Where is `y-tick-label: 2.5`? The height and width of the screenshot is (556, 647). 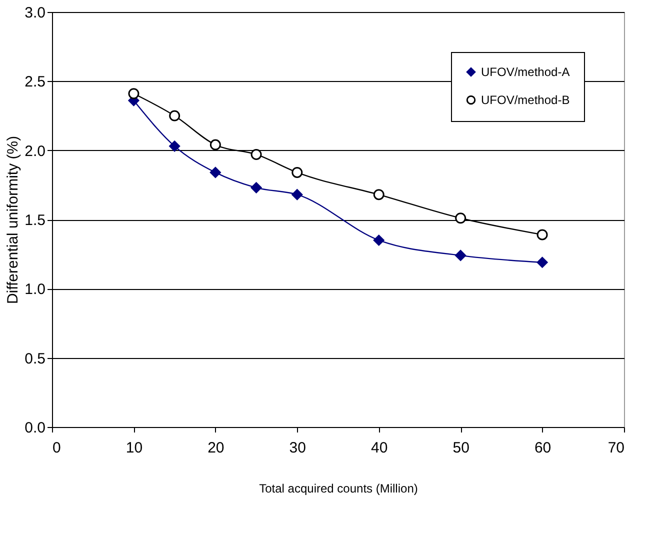
y-tick-label: 2.5 is located at coordinates (35, 82).